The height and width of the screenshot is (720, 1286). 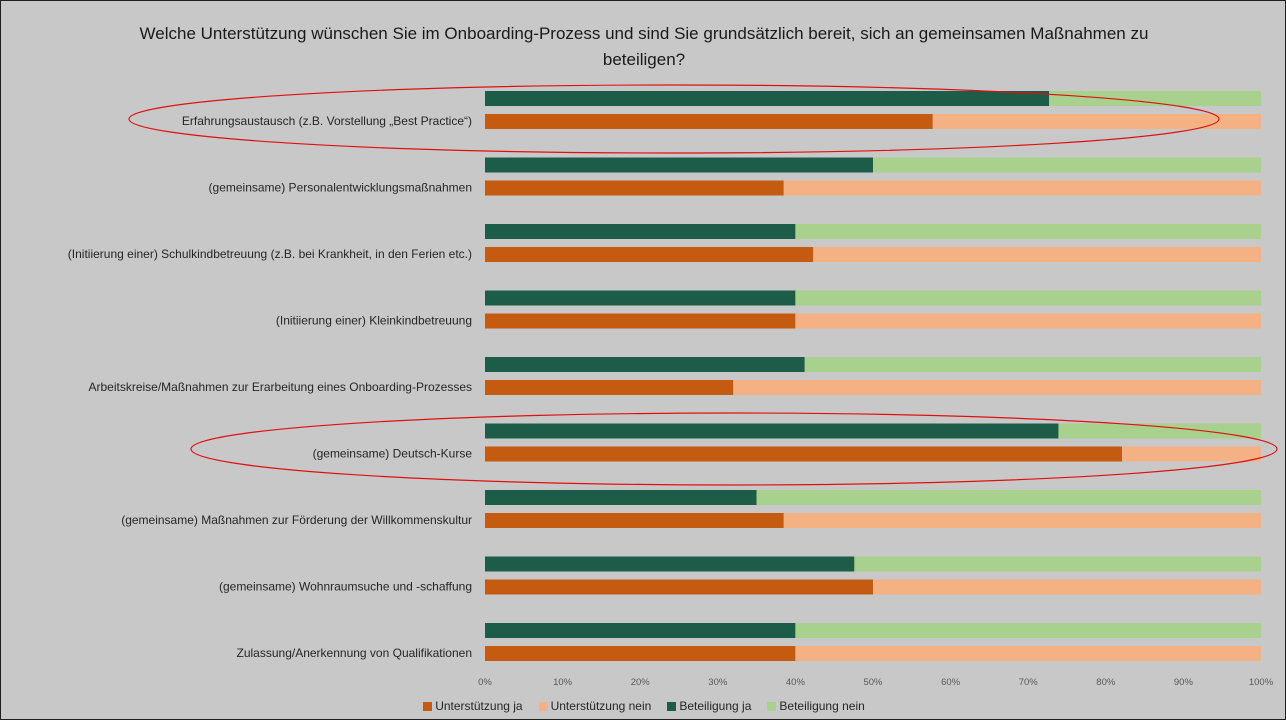 I want to click on x-tick-label: 80%, so click(x=1106, y=682).